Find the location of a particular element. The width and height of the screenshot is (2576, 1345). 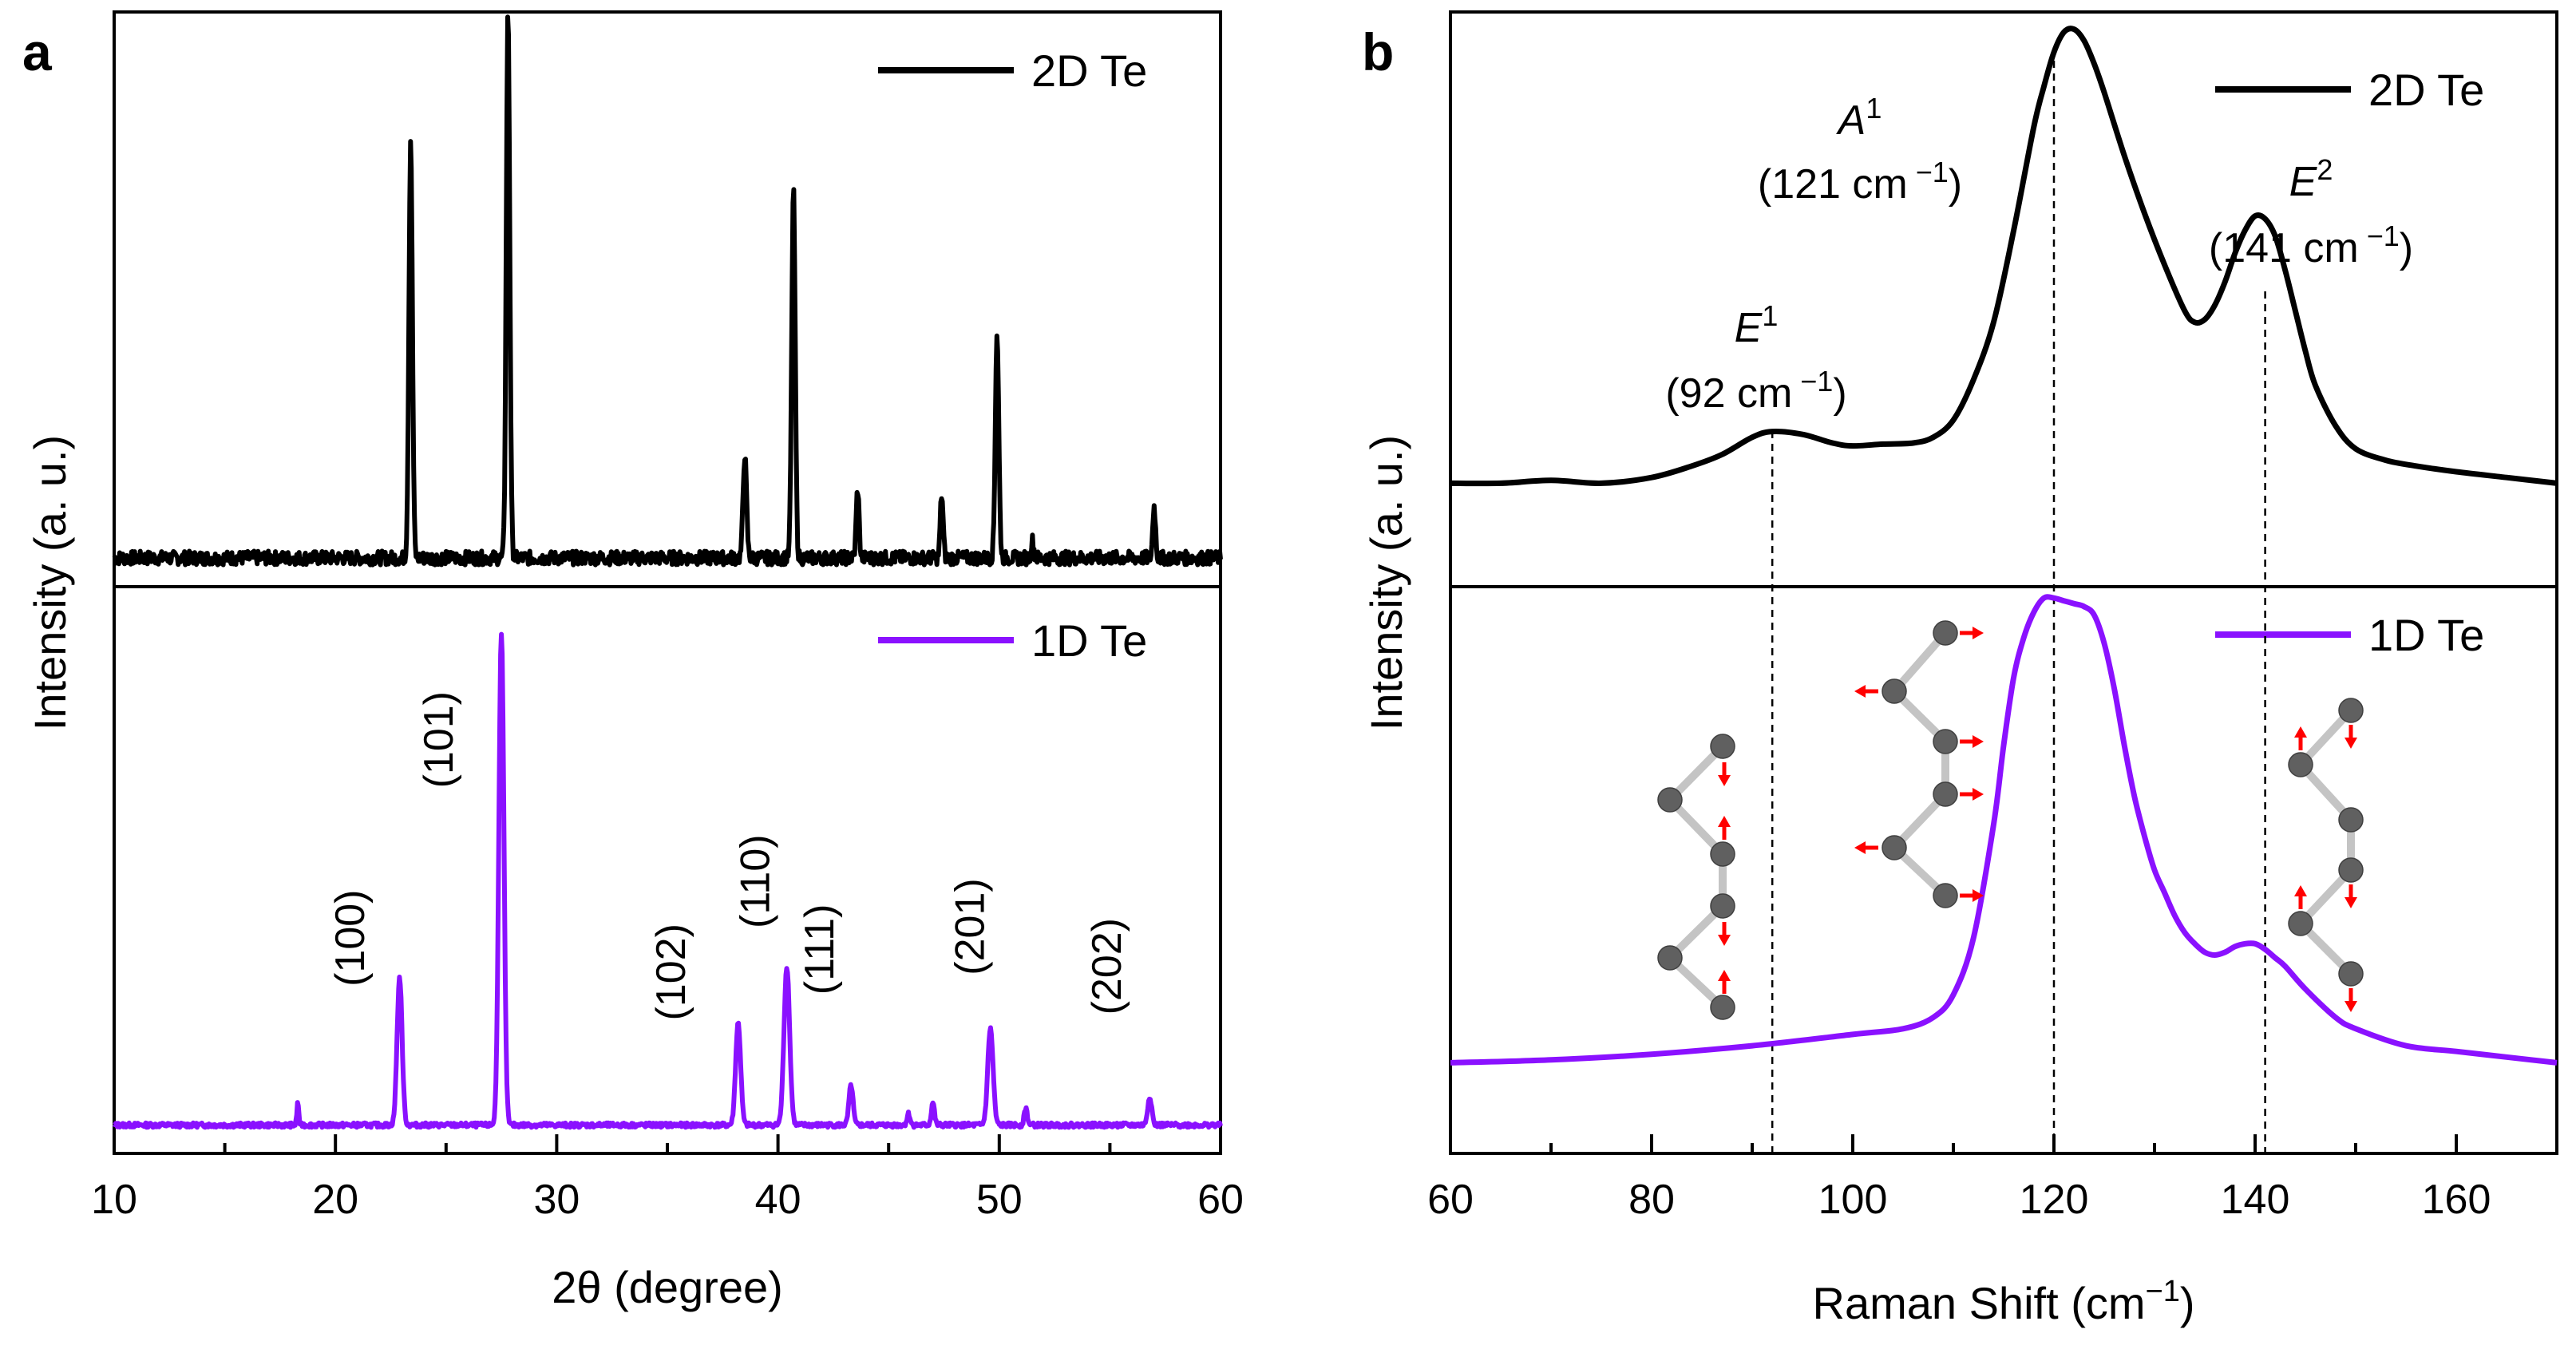

peak-label: (111) is located at coordinates (820, 949).